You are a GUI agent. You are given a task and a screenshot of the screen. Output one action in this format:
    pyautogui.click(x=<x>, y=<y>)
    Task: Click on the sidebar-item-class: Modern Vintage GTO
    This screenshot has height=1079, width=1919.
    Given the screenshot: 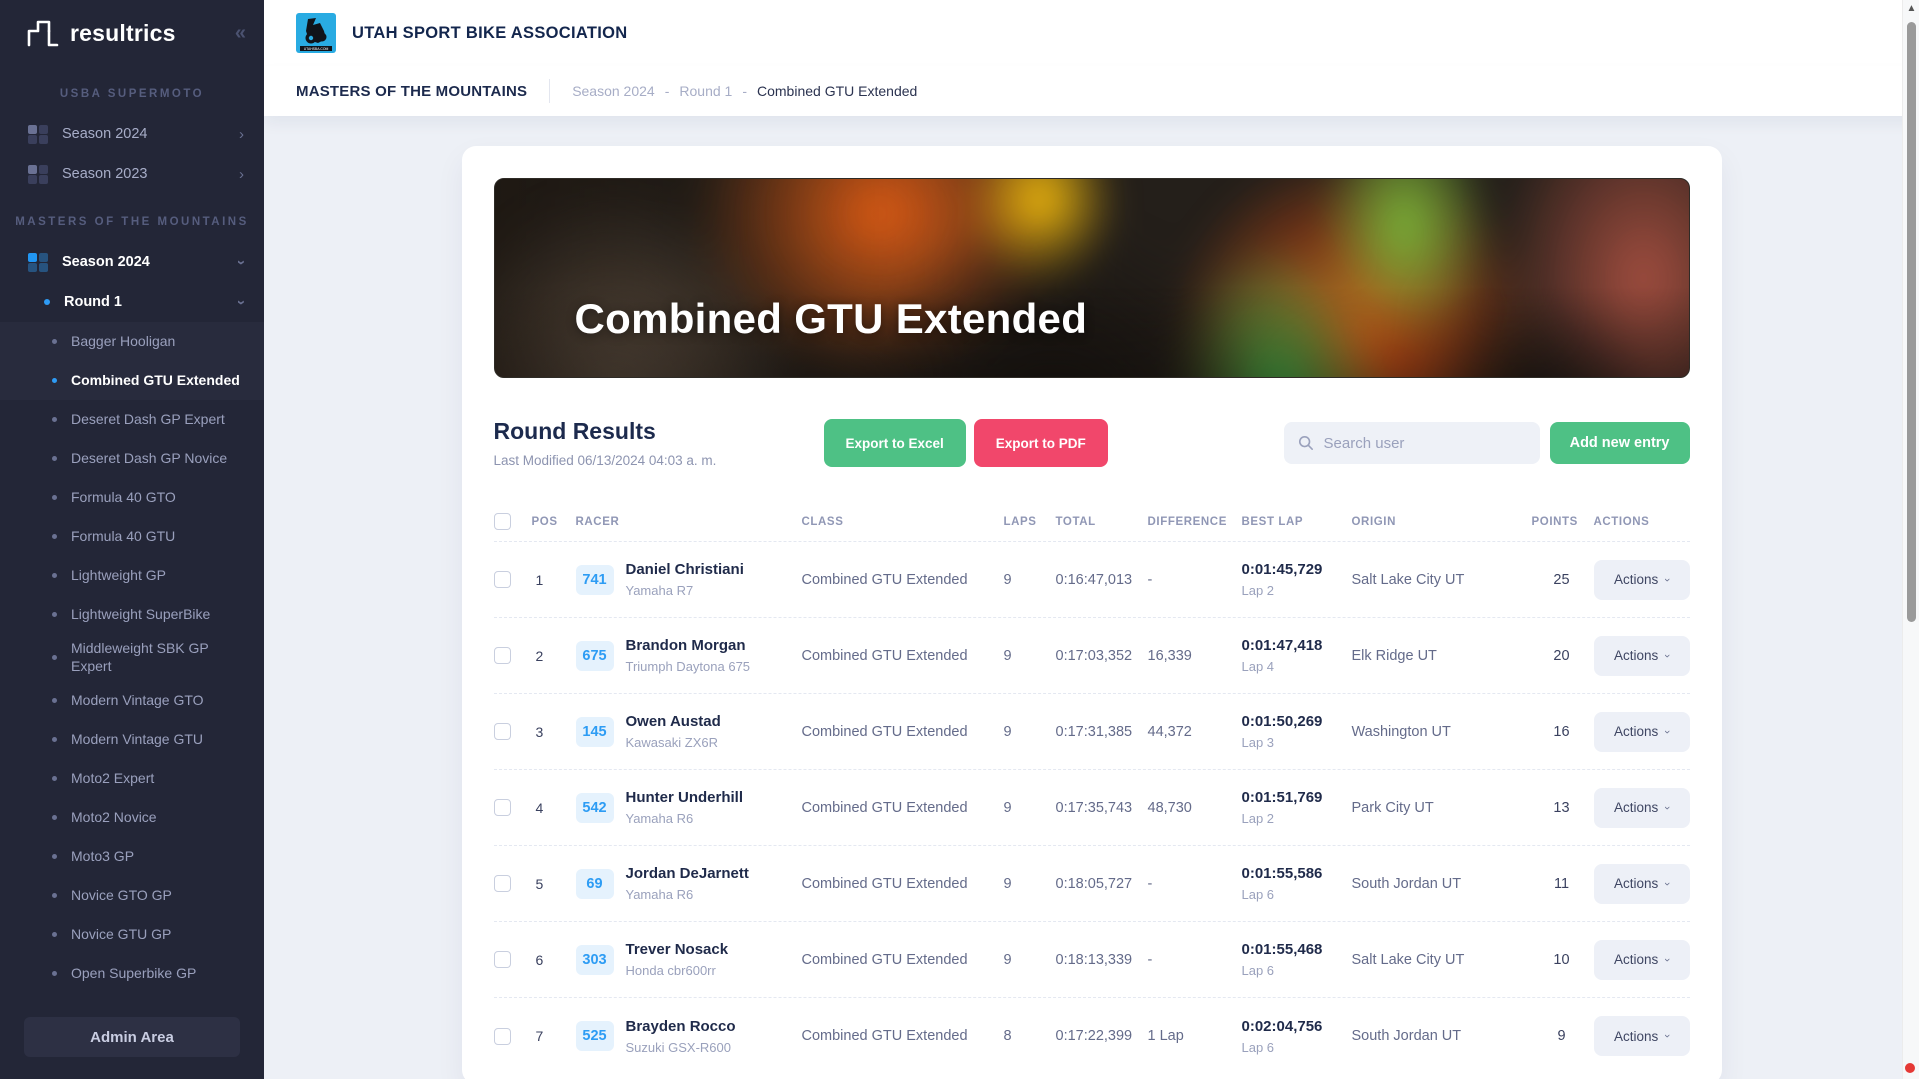 What is the action you would take?
    pyautogui.click(x=132, y=700)
    